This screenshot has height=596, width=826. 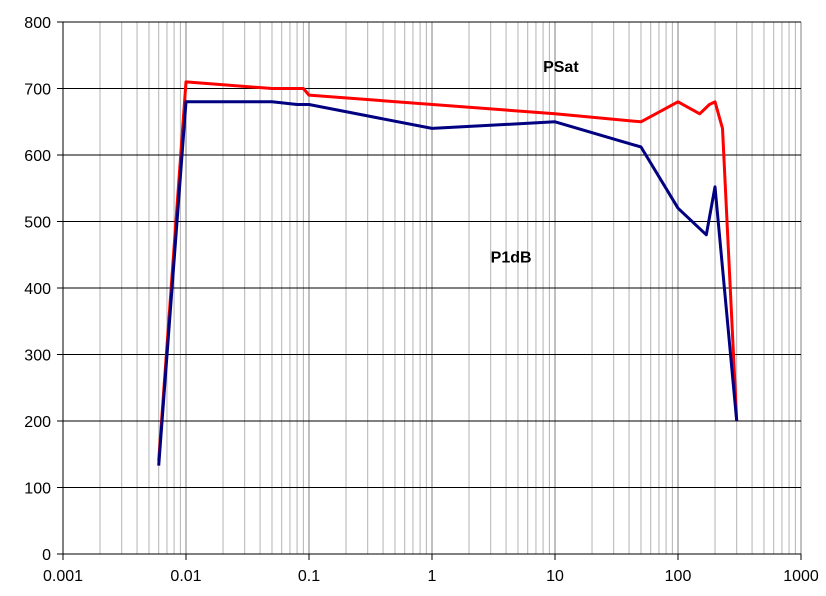 I want to click on y-tick-label: 800, so click(x=37, y=23).